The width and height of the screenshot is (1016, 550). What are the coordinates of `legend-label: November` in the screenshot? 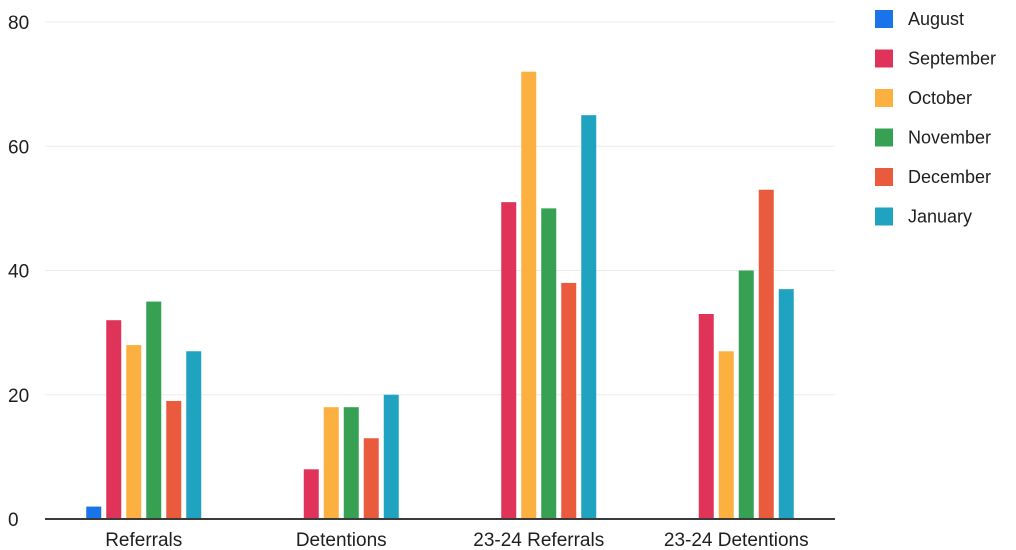 It's located at (949, 138).